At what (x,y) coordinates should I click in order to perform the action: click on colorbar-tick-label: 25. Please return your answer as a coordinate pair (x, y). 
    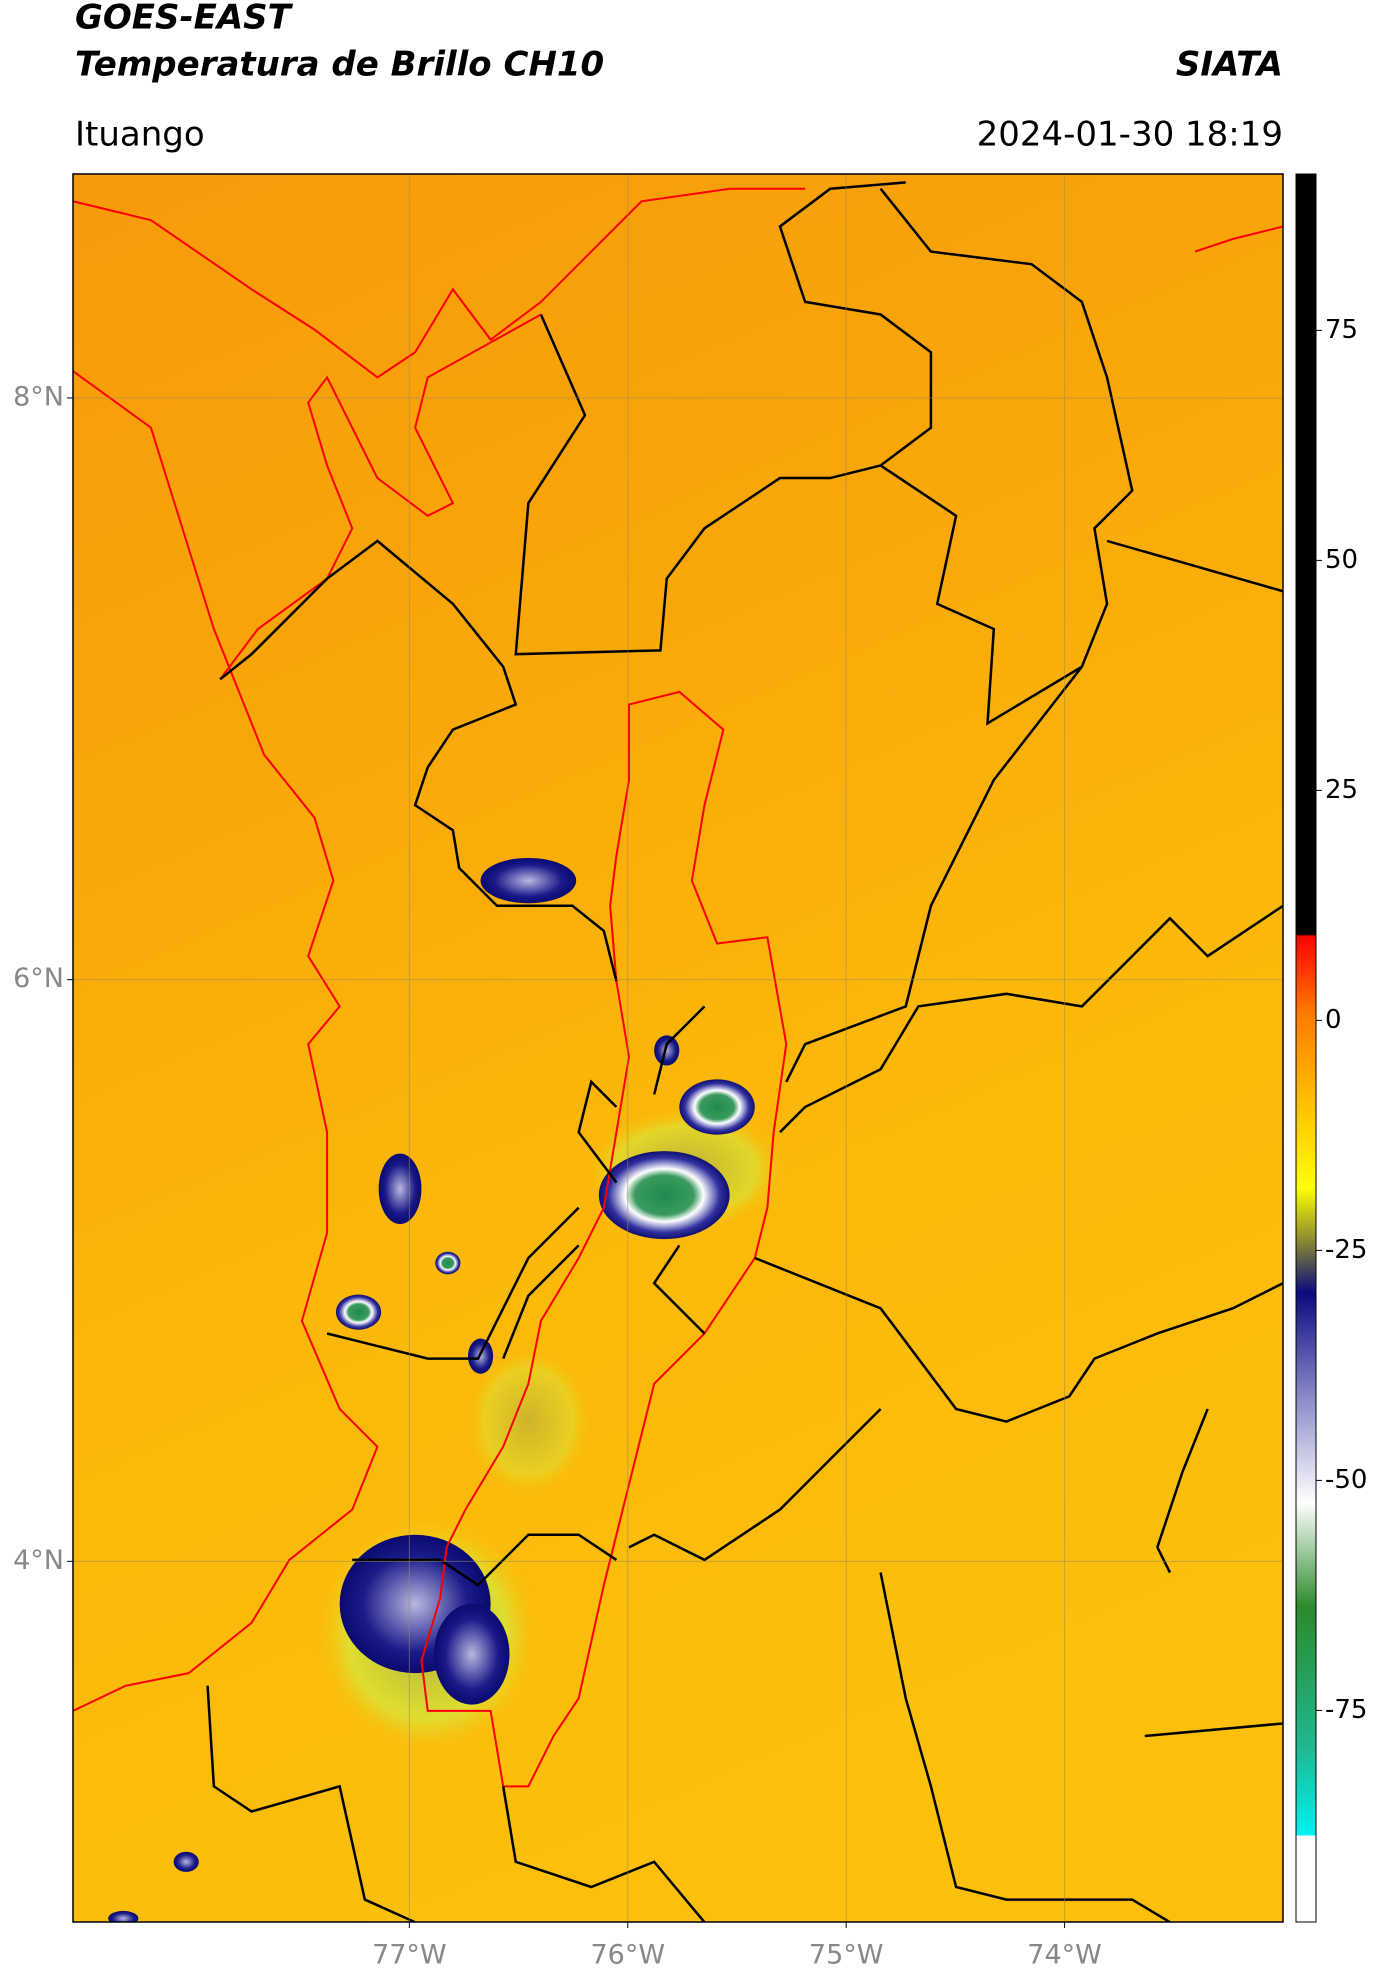
    Looking at the image, I should click on (1341, 790).